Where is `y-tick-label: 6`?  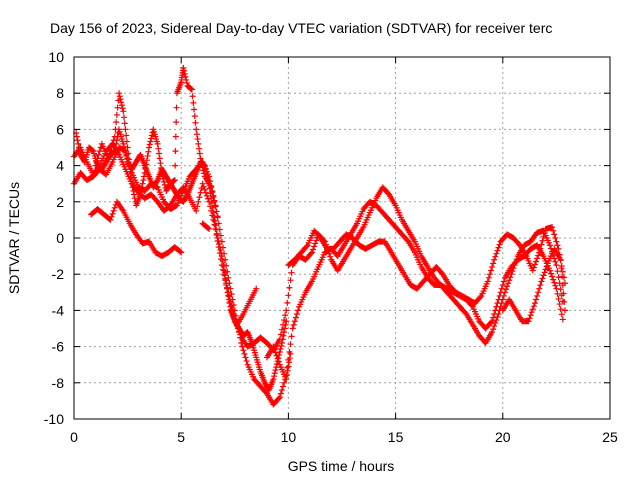 y-tick-label: 6 is located at coordinates (60, 129).